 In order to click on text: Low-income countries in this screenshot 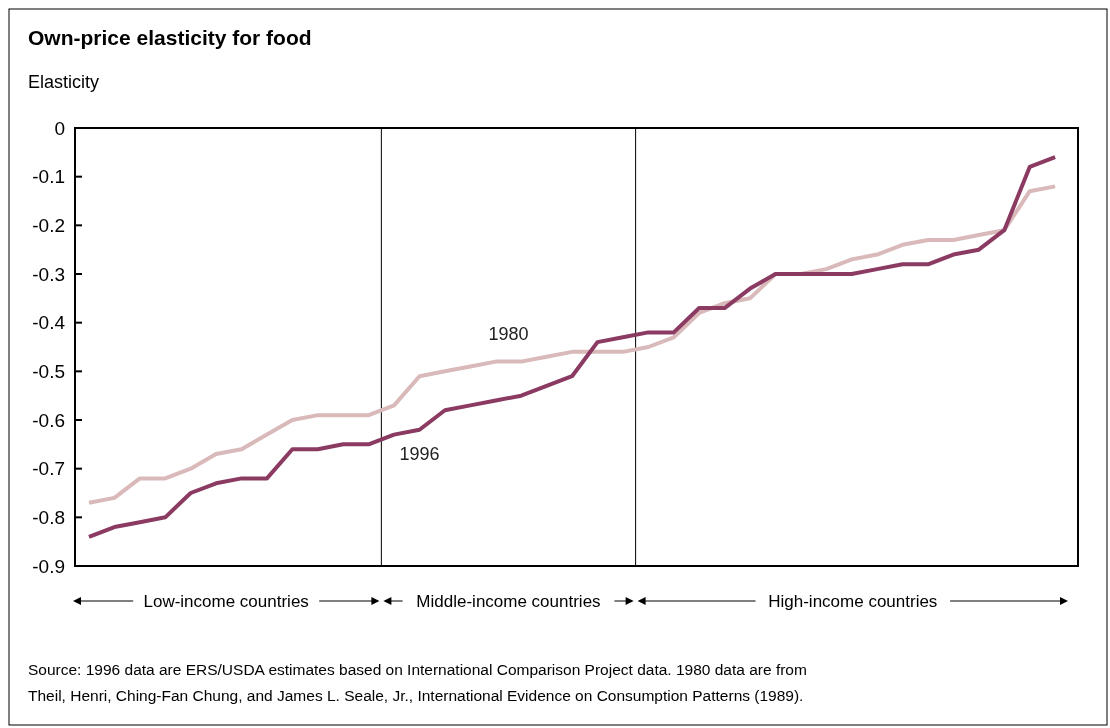, I will do `click(226, 601)`.